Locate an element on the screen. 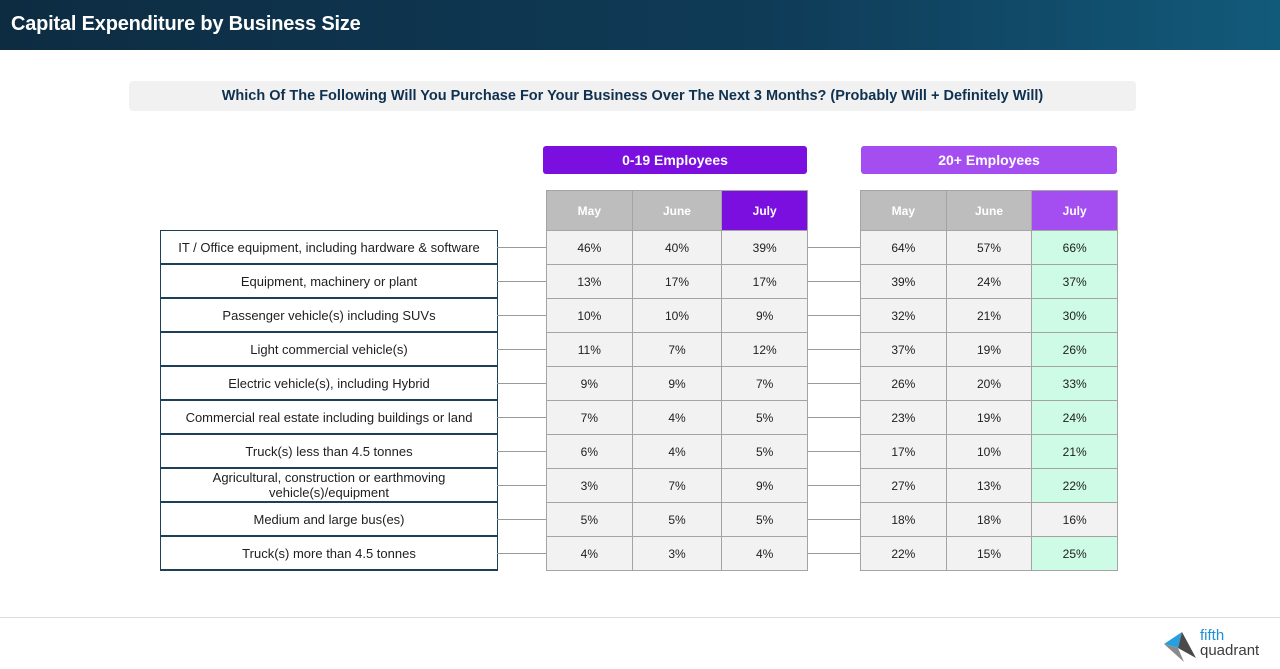 Image resolution: width=1280 pixels, height=669 pixels. table-row: 5% 5% 5% is located at coordinates (677, 519).